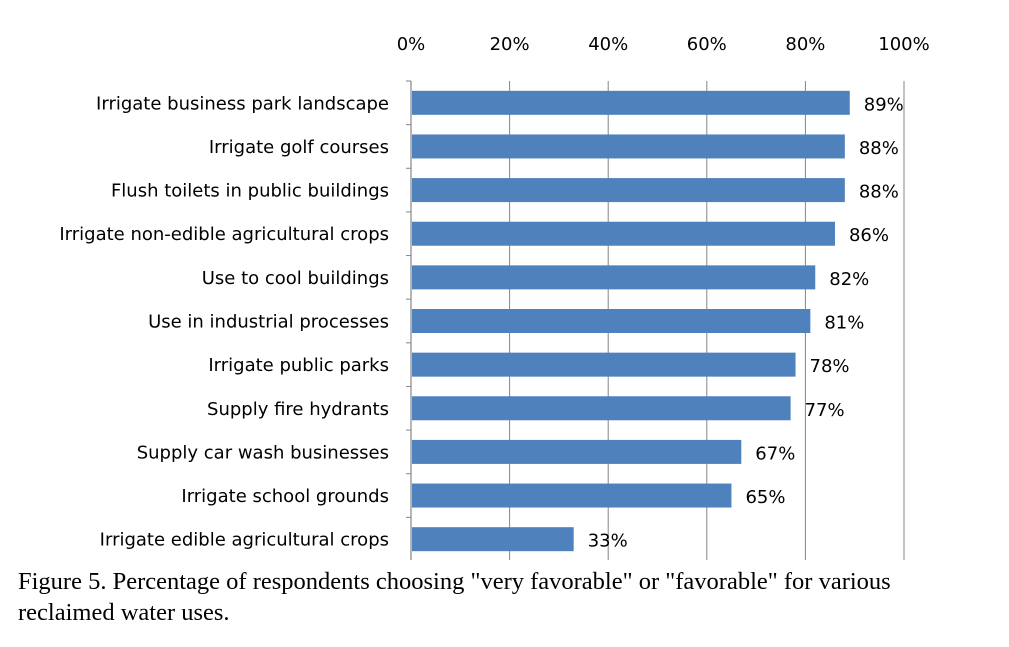  Describe the element at coordinates (268, 322) in the screenshot. I see `category-label: Use in industrial processes` at that location.